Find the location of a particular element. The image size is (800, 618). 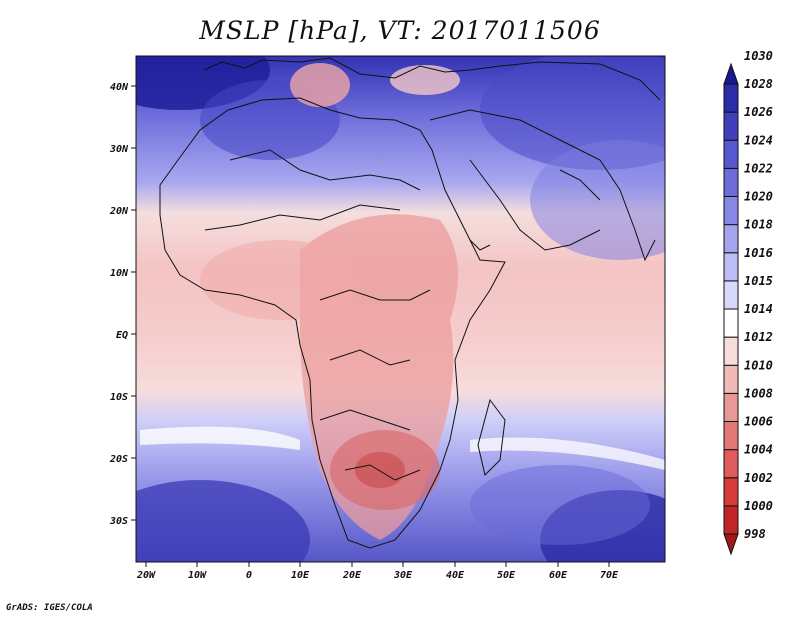

x-tick-label: 70E is located at coordinates (609, 575).